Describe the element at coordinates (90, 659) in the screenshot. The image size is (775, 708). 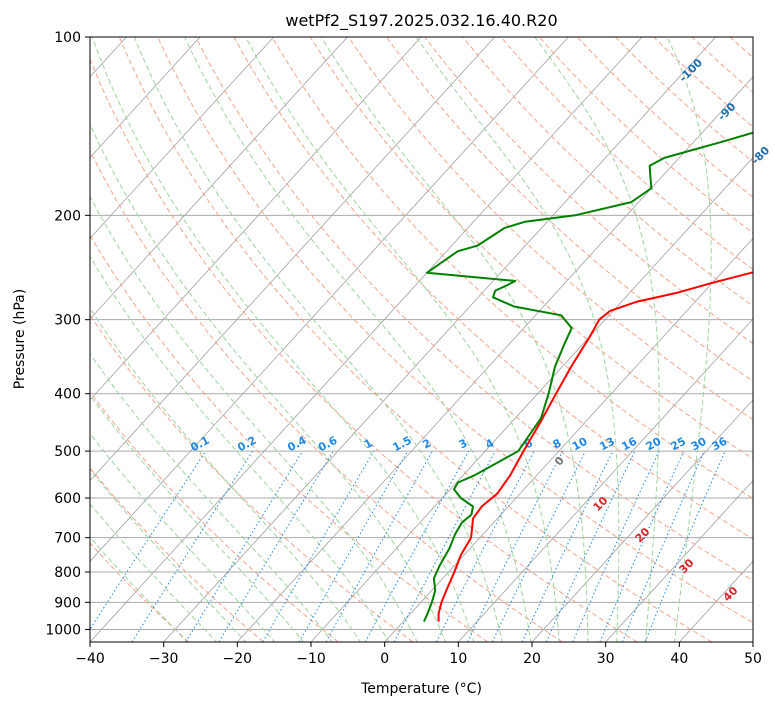
I see `x-tick-label: −40` at that location.